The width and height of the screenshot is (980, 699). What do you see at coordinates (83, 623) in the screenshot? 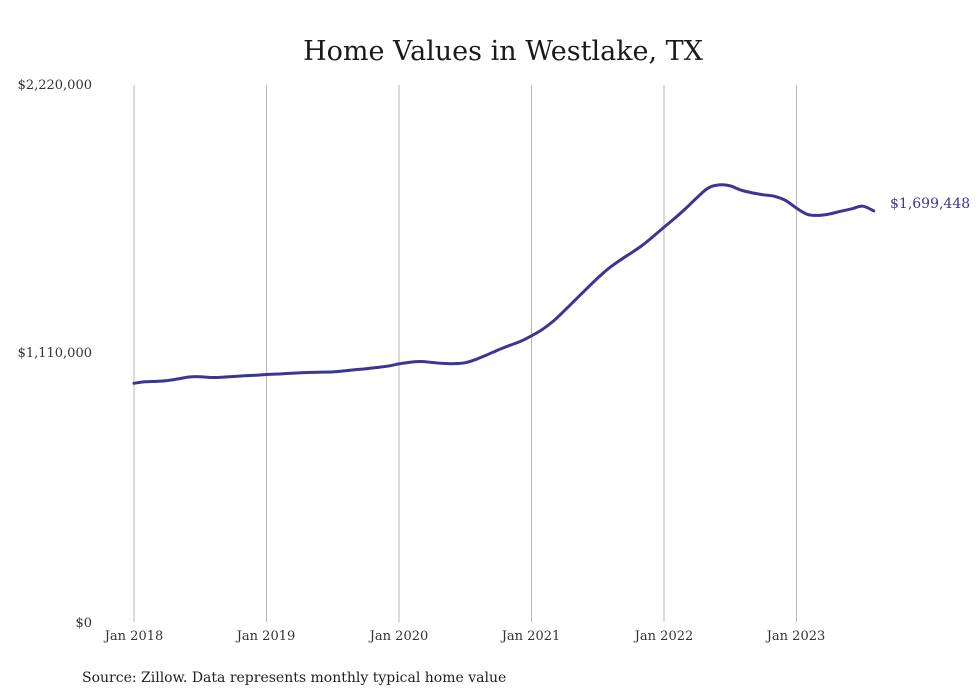
I see `y-tick-label: $0` at bounding box center [83, 623].